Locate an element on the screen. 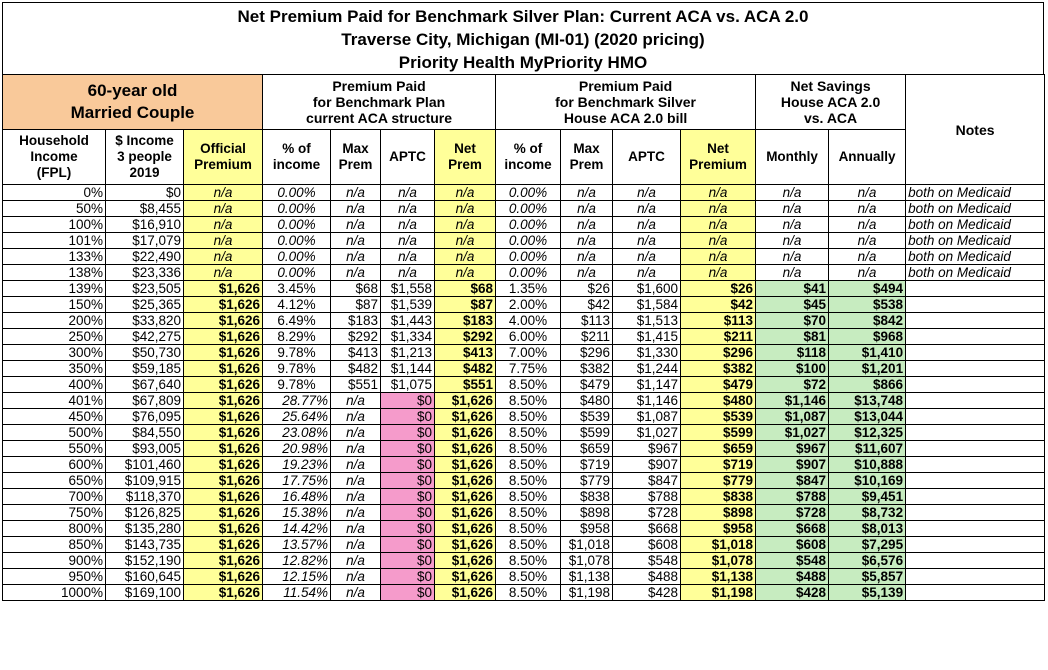  data-cell: 20.98% is located at coordinates (297, 448).